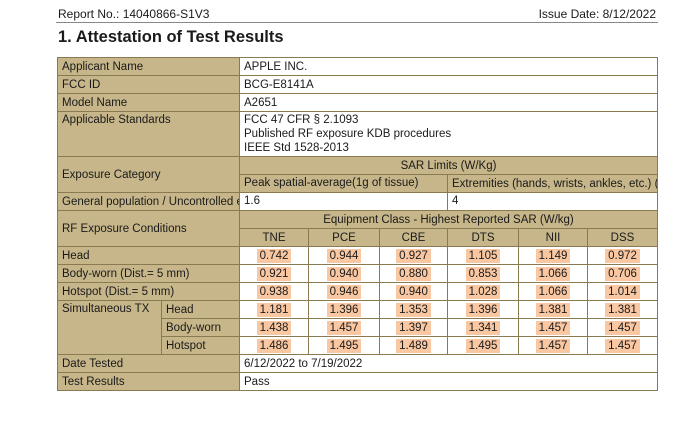 This screenshot has width=700, height=441. Describe the element at coordinates (343, 201) in the screenshot. I see `peak-limit-value: 1.6` at that location.